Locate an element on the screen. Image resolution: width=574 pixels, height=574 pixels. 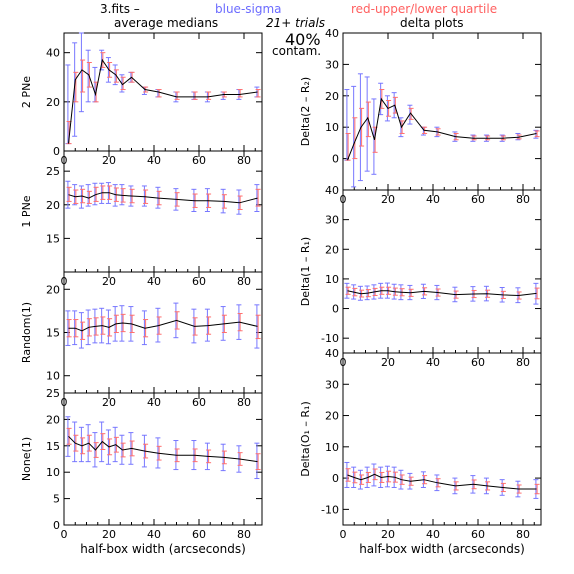
y-tick-label: 5 is located at coordinates (56, 499).